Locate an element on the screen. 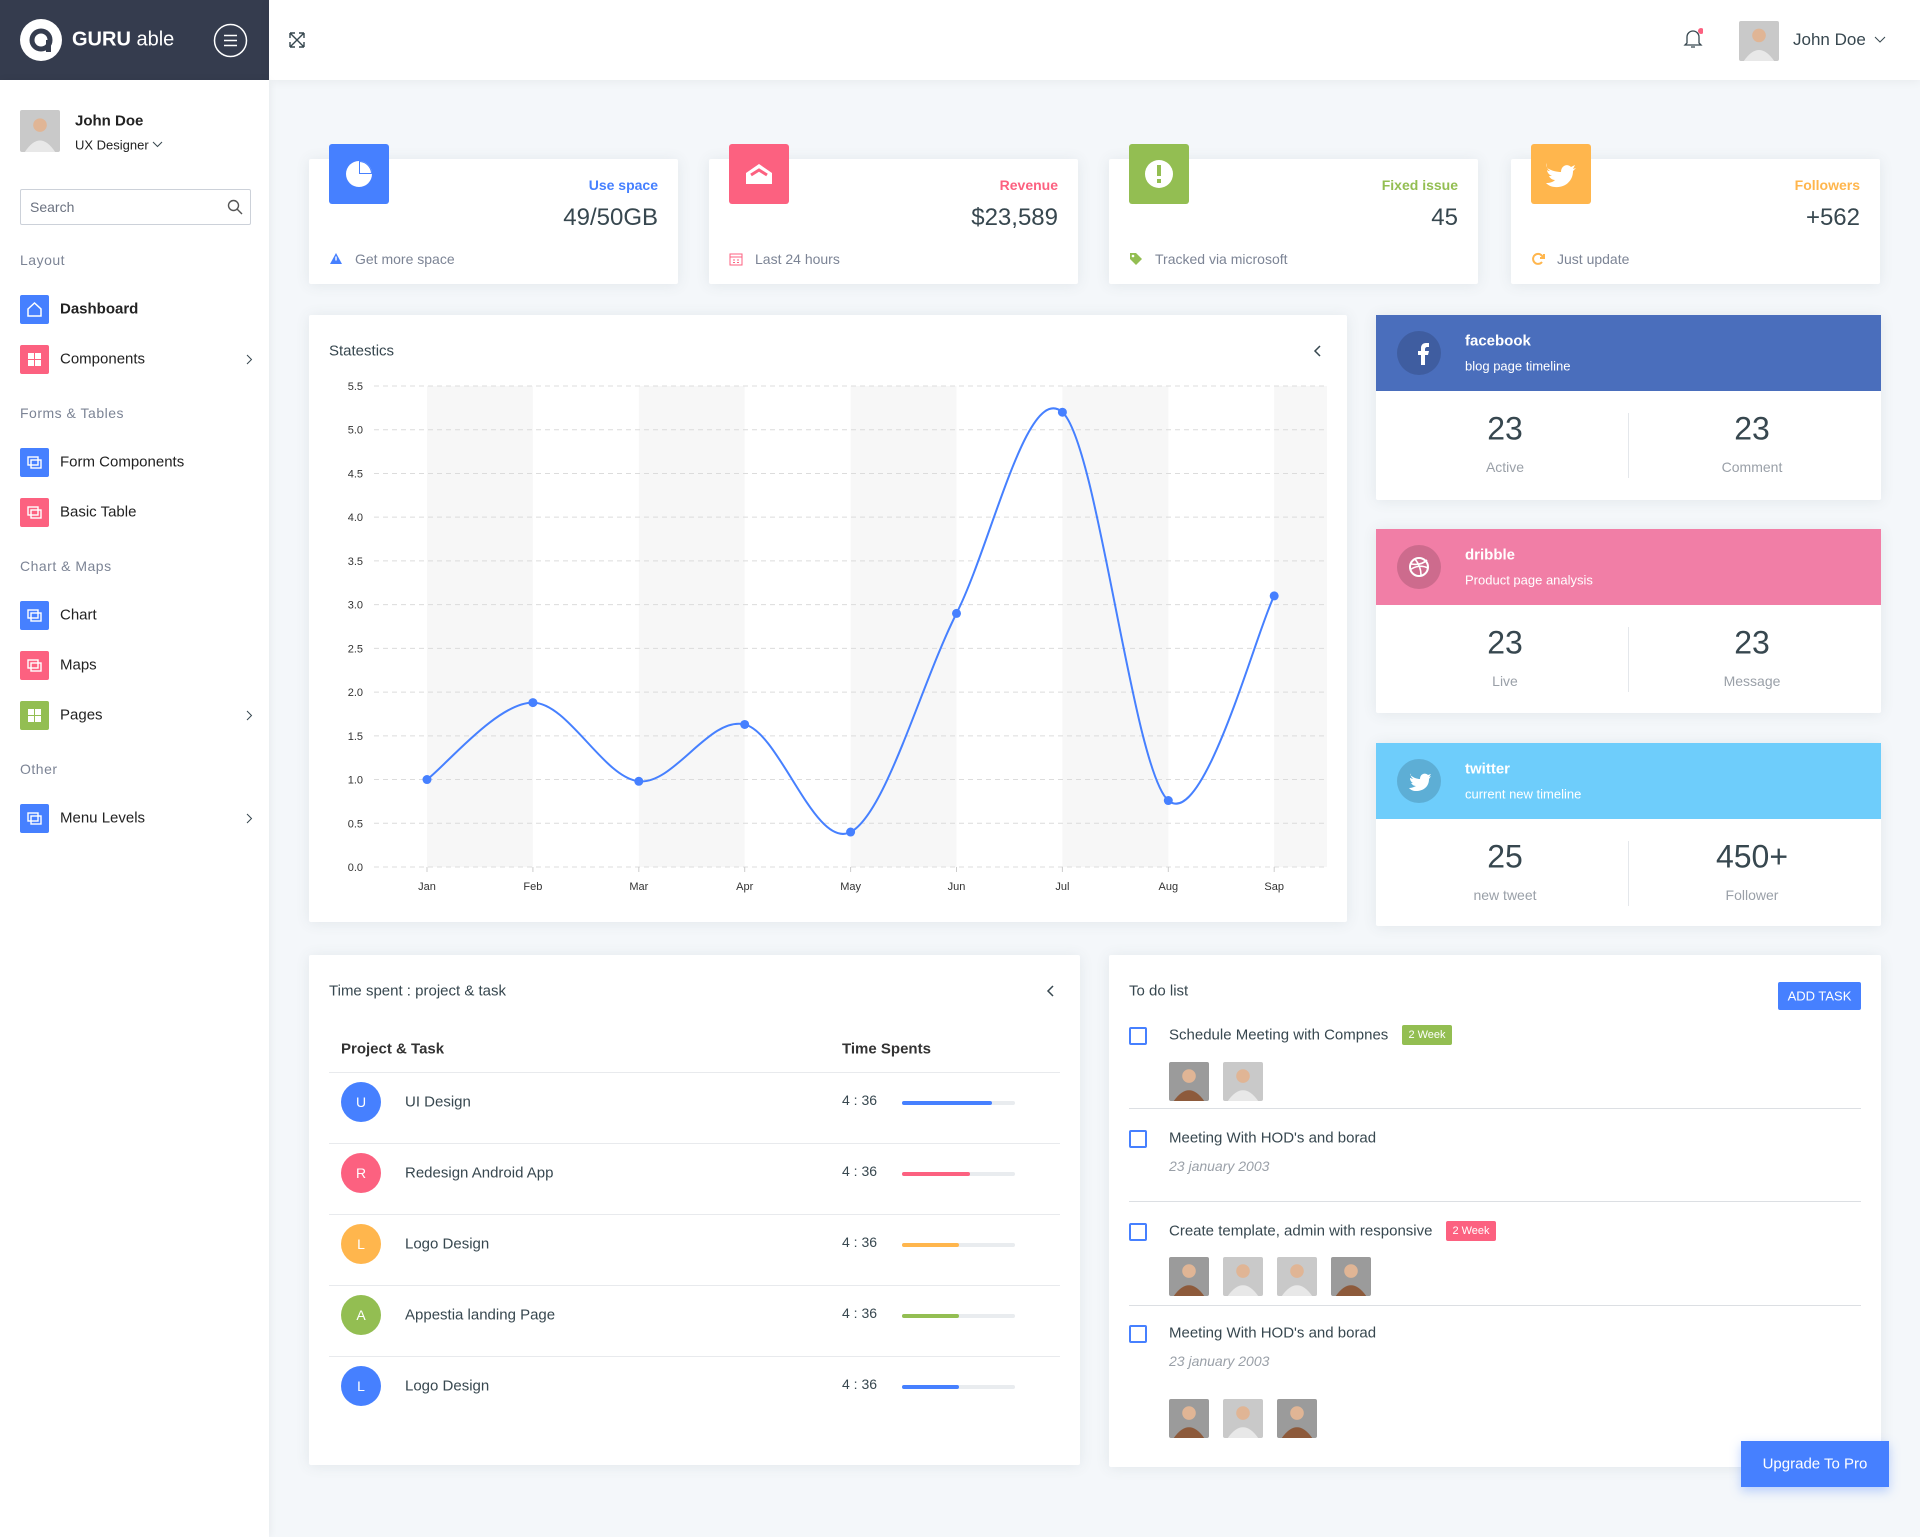 Image resolution: width=1920 pixels, height=1537 pixels. notification-bell is located at coordinates (1693, 39).